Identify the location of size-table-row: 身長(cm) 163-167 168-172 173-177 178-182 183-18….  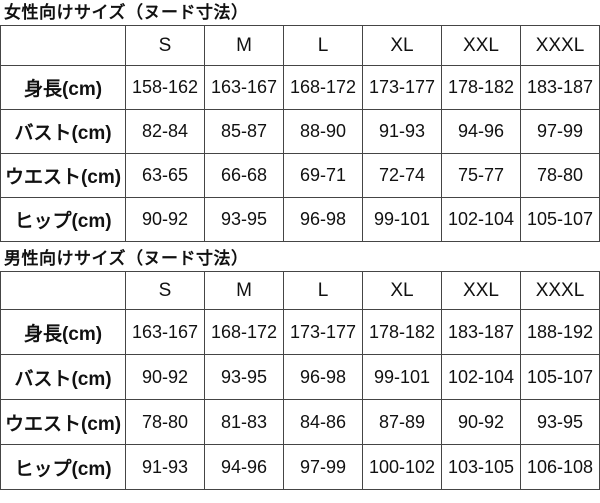
(300, 332).